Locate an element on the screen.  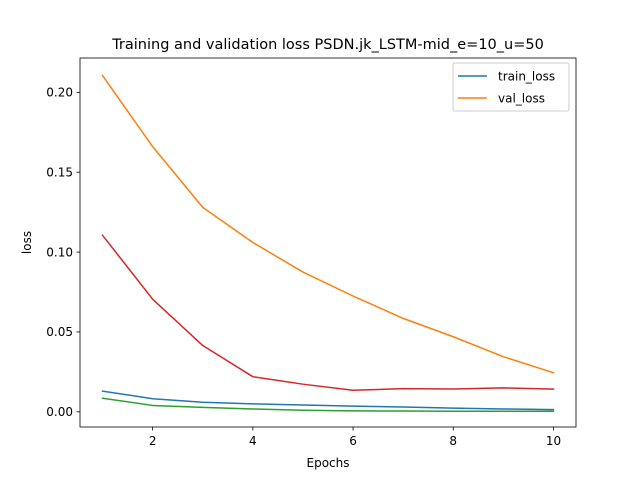
x-tick-label: 2 is located at coordinates (153, 441).